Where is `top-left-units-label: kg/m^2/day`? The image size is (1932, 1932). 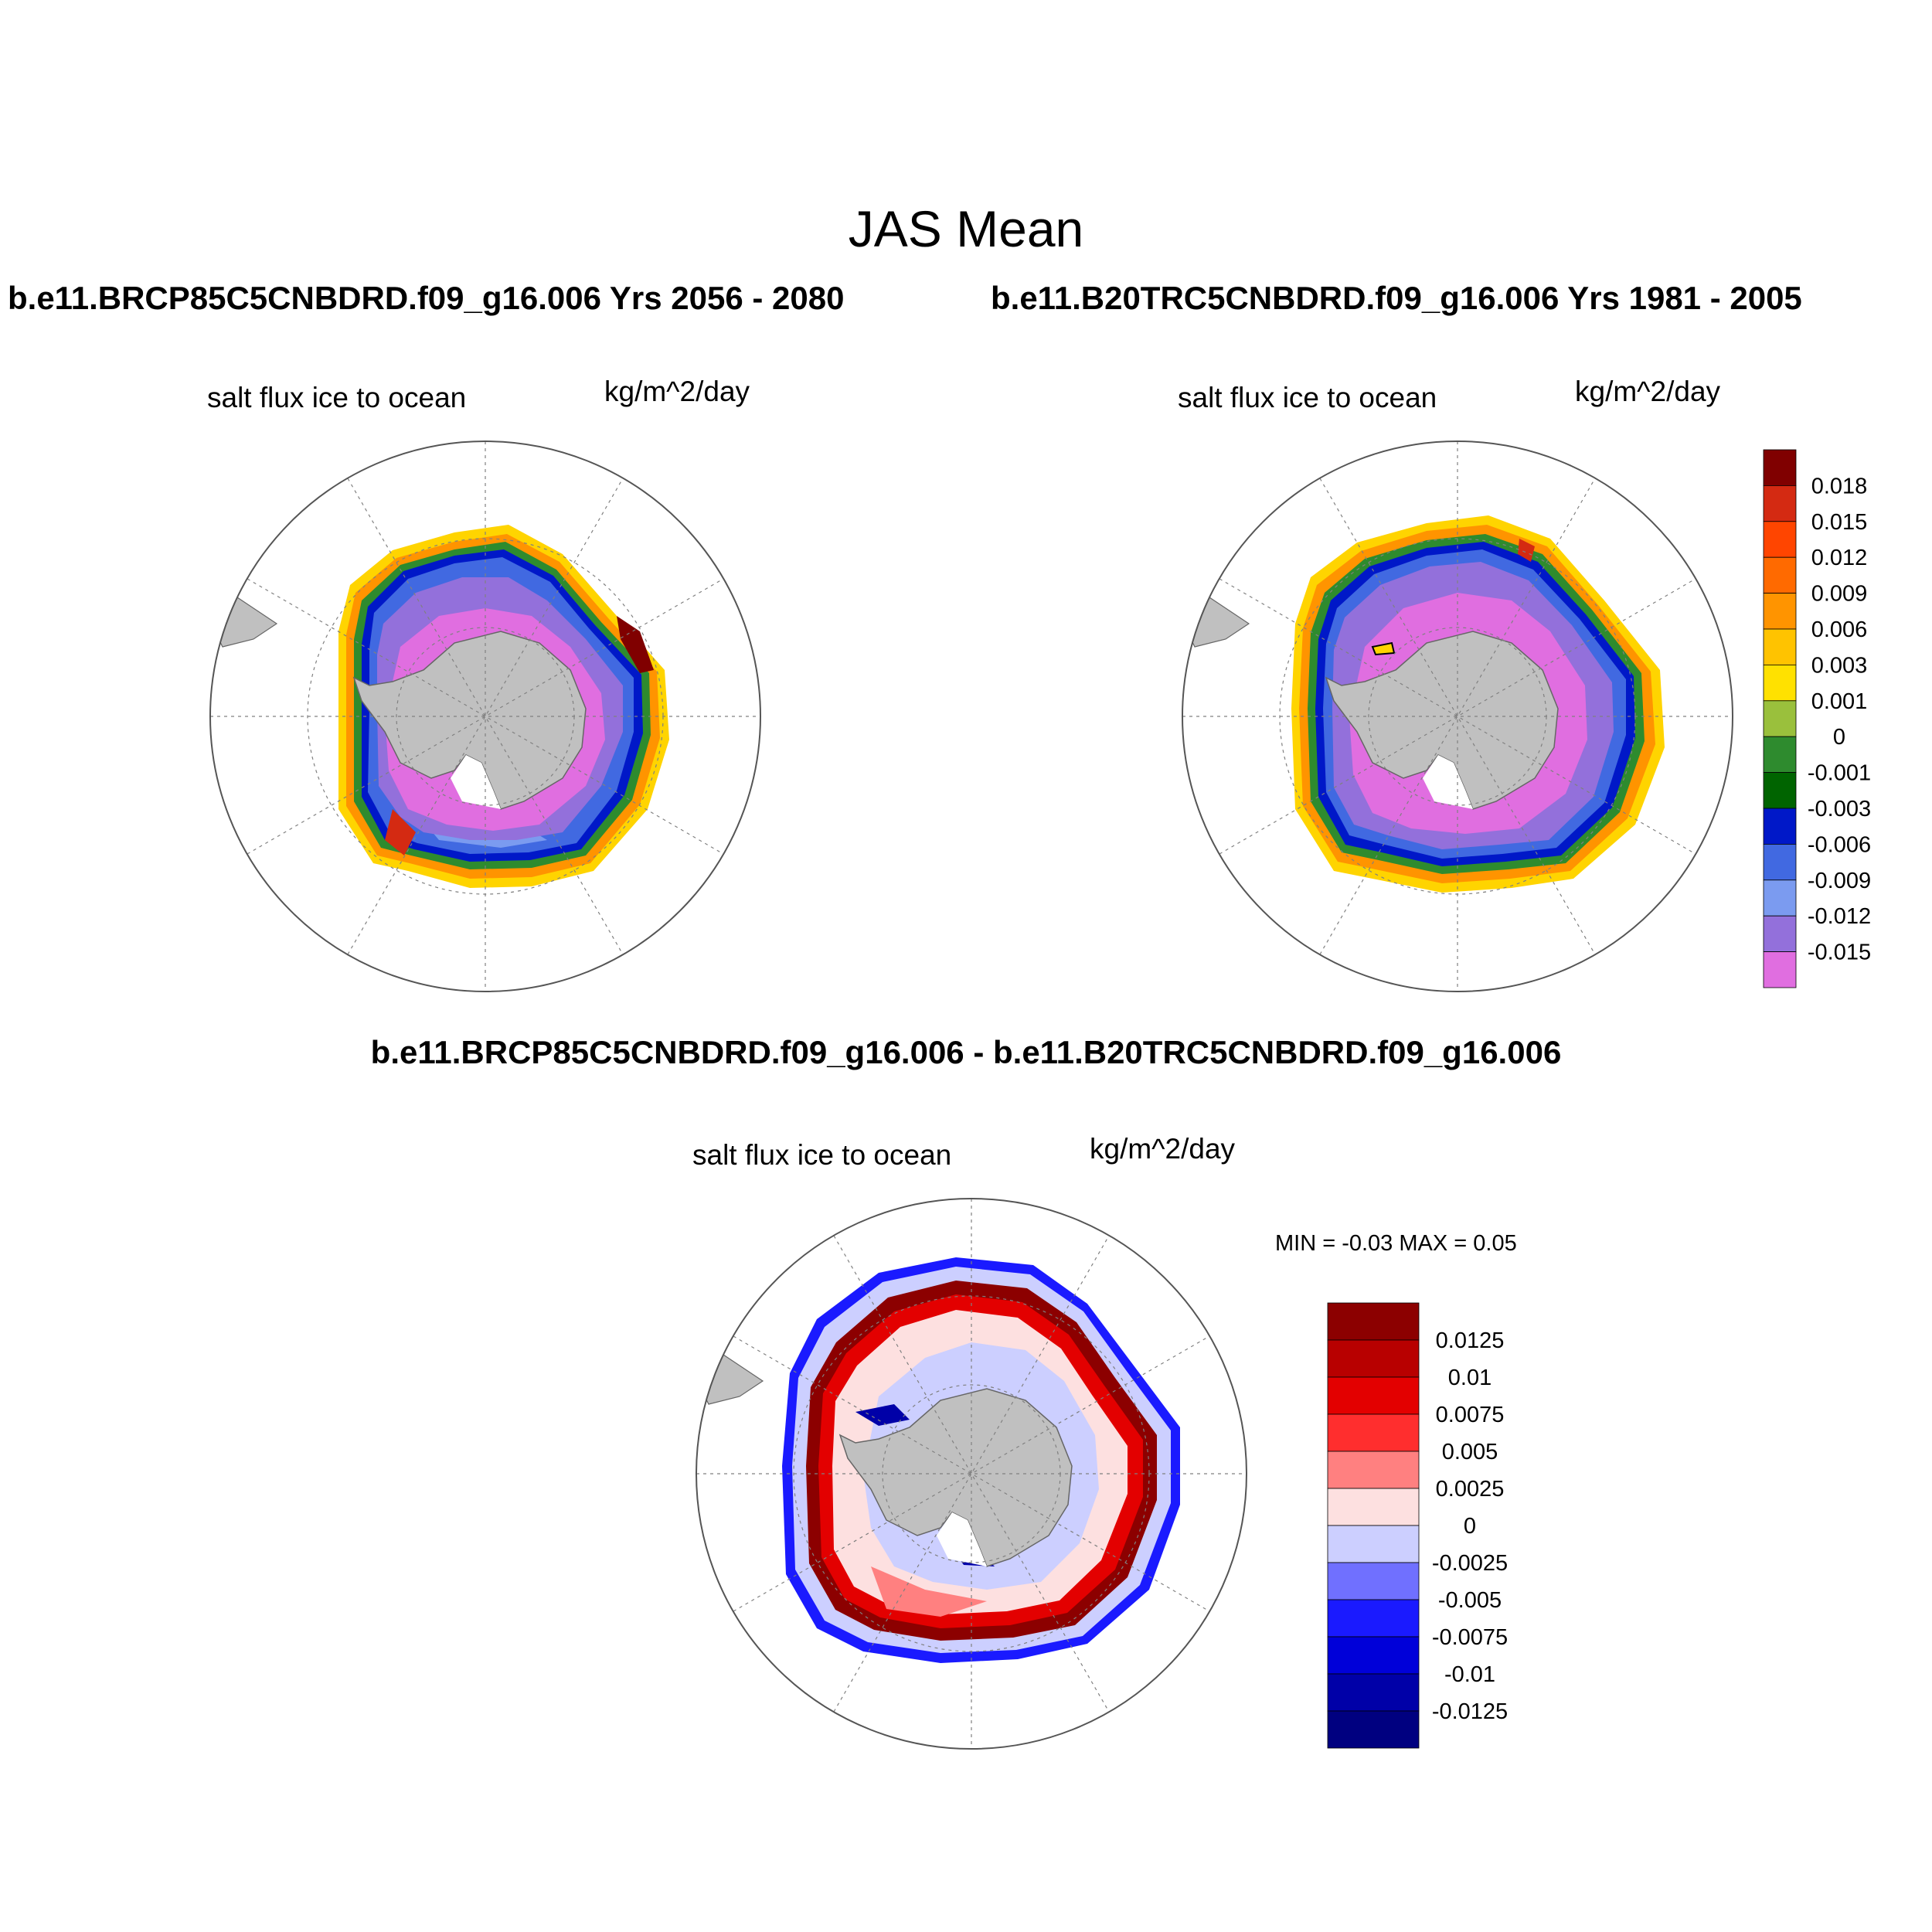
top-left-units-label: kg/m^2/day is located at coordinates (677, 392).